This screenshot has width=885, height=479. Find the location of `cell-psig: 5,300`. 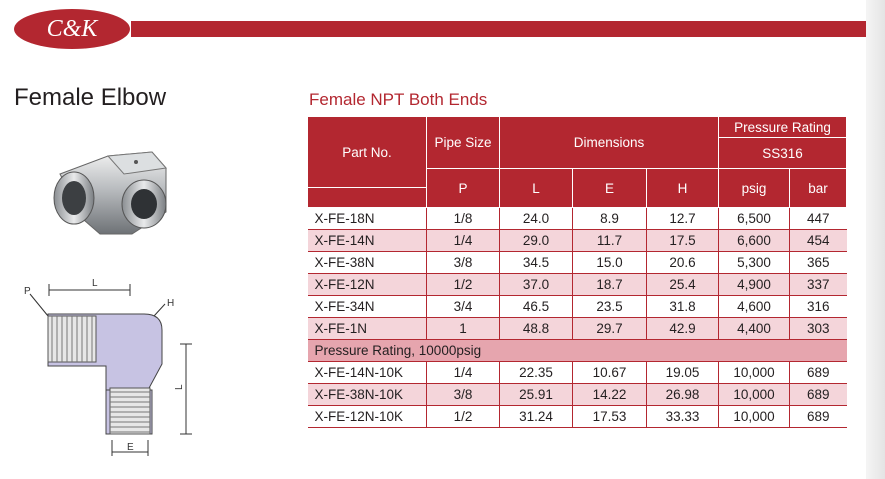

cell-psig: 5,300 is located at coordinates (754, 262).